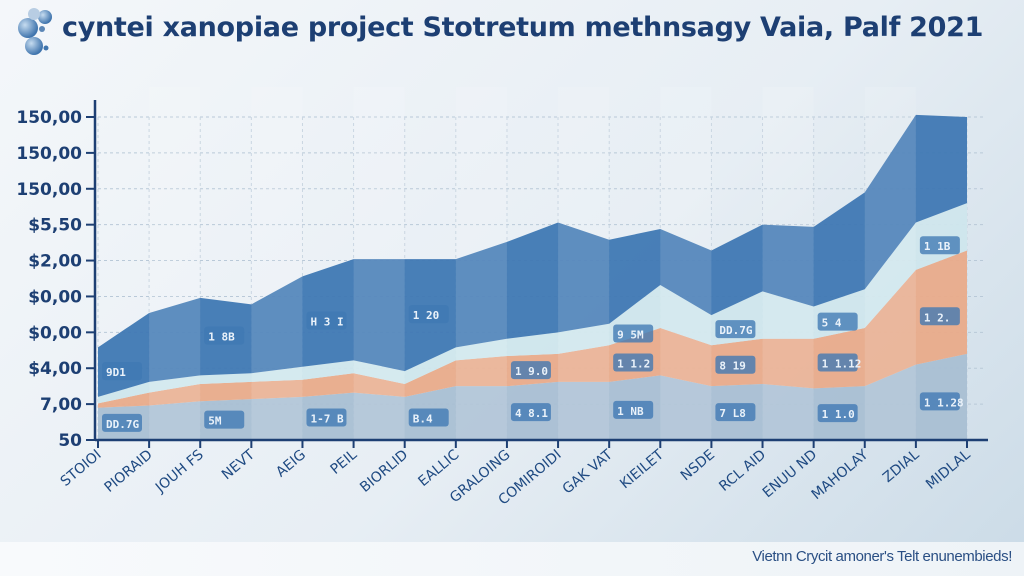 The height and width of the screenshot is (576, 1024). What do you see at coordinates (55, 226) in the screenshot?
I see `y-tick-label: $5,50` at bounding box center [55, 226].